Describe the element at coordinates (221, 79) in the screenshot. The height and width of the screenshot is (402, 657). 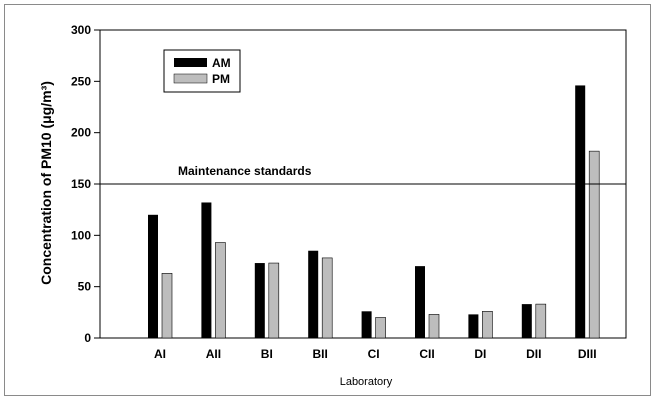
I see `legend-label-pm: PM` at that location.